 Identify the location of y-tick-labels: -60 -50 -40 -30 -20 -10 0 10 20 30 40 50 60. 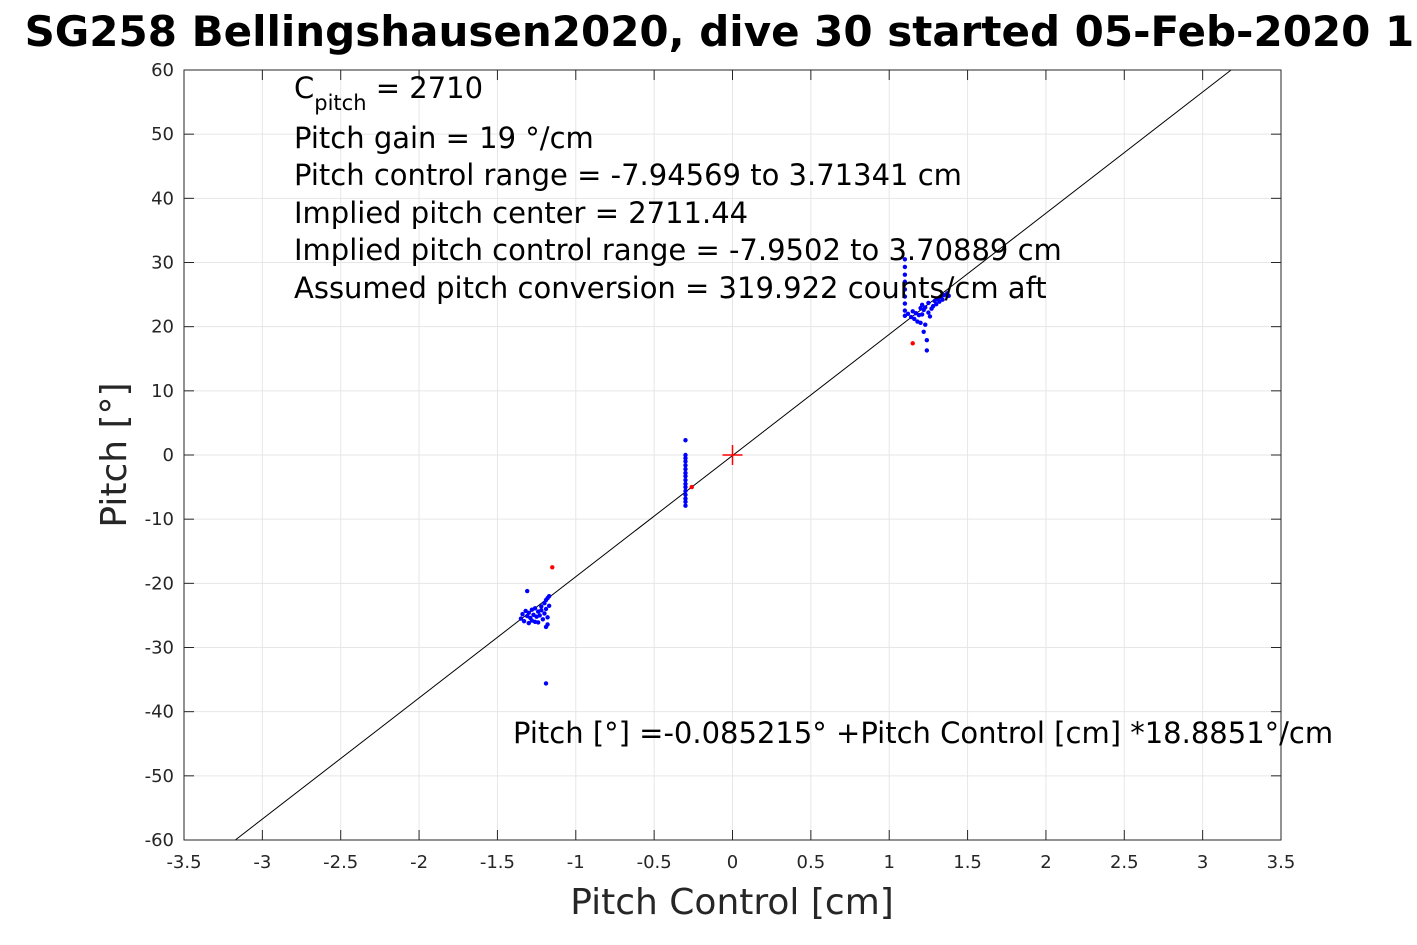
(159, 455).